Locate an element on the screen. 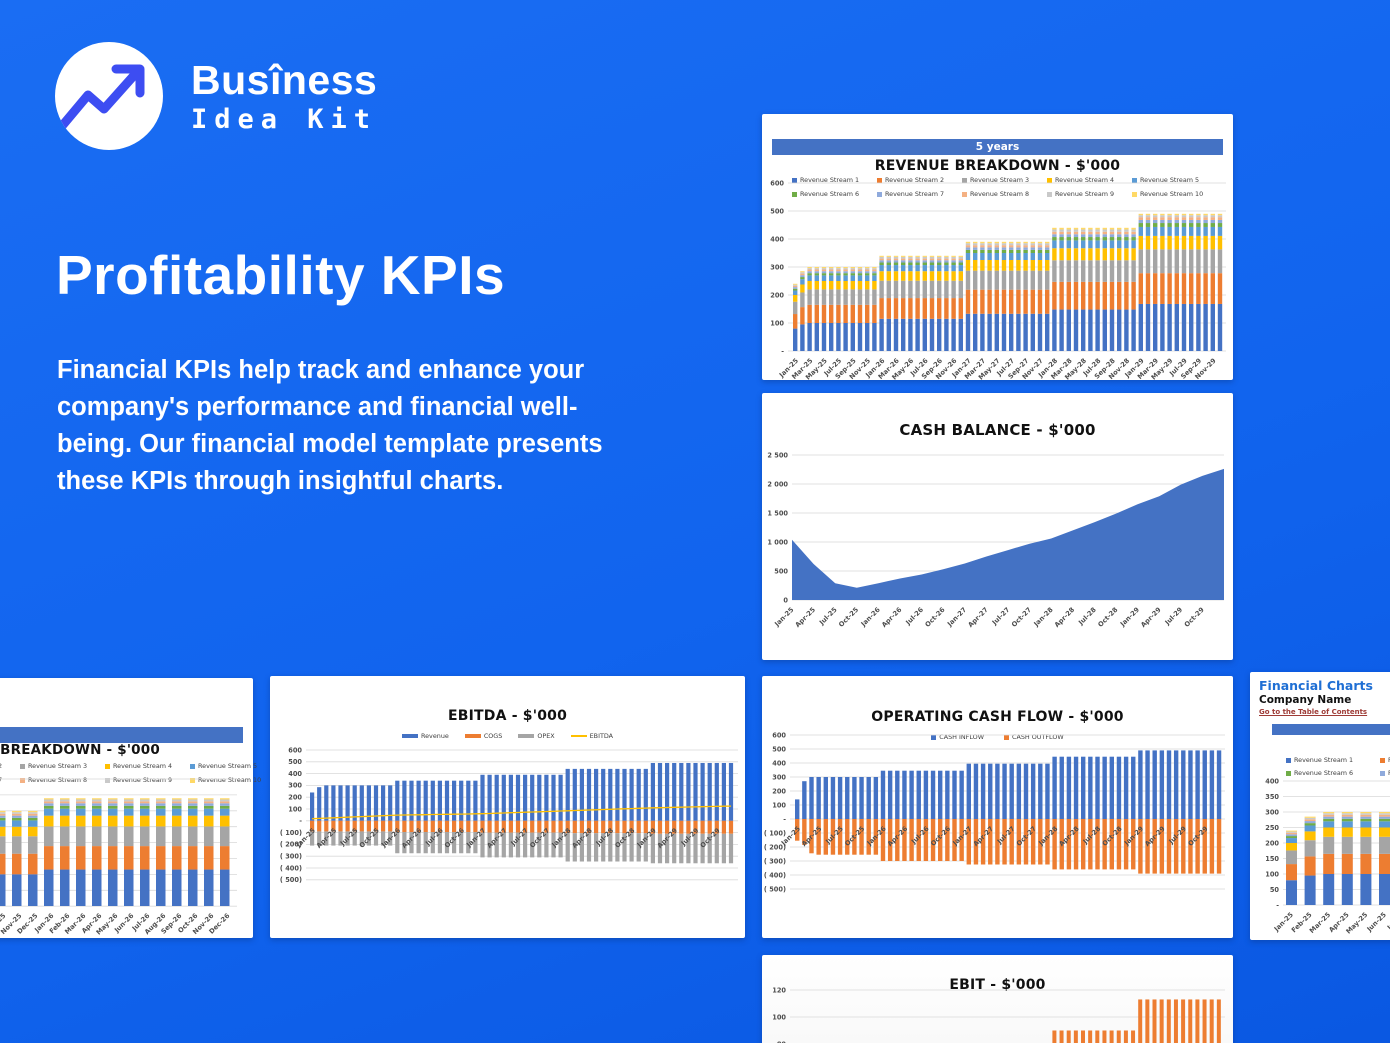  legend-item: Revenue is located at coordinates (425, 736).